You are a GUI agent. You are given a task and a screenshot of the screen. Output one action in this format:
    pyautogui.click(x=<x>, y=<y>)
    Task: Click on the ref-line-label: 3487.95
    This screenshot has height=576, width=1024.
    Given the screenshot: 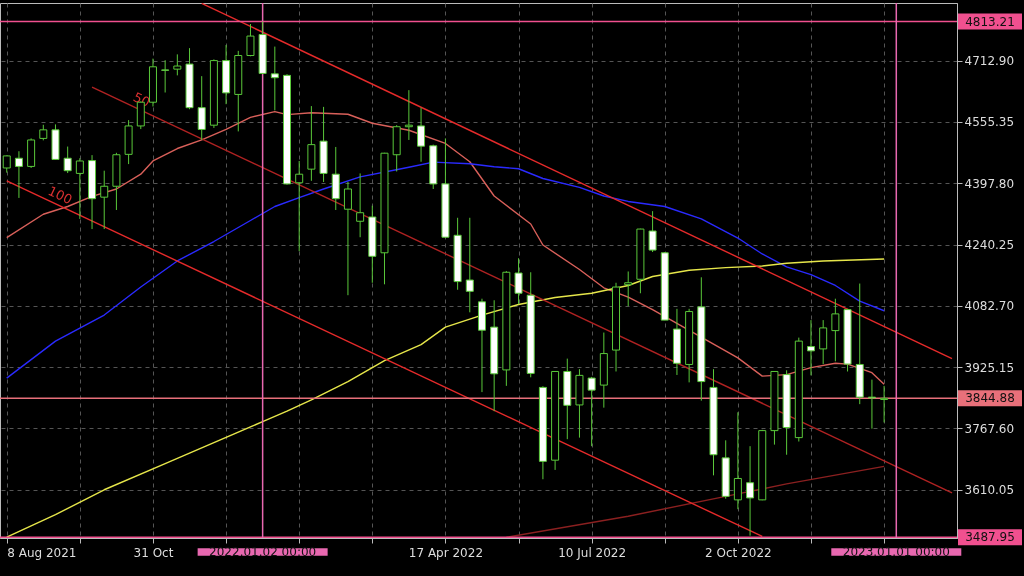 What is the action you would take?
    pyautogui.click(x=990, y=537)
    